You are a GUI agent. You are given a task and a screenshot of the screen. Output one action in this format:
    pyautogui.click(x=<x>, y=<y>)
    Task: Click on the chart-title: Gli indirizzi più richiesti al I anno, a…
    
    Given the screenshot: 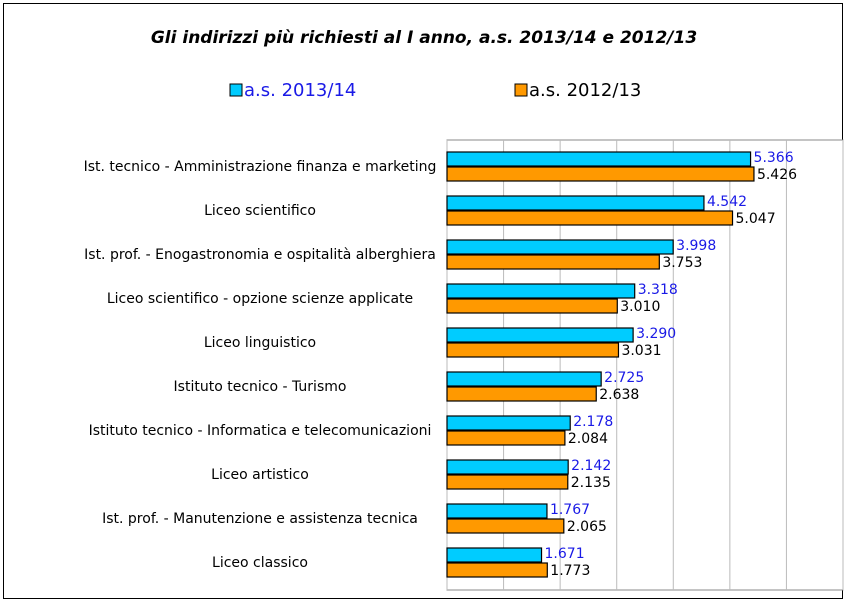 What is the action you would take?
    pyautogui.click(x=424, y=38)
    